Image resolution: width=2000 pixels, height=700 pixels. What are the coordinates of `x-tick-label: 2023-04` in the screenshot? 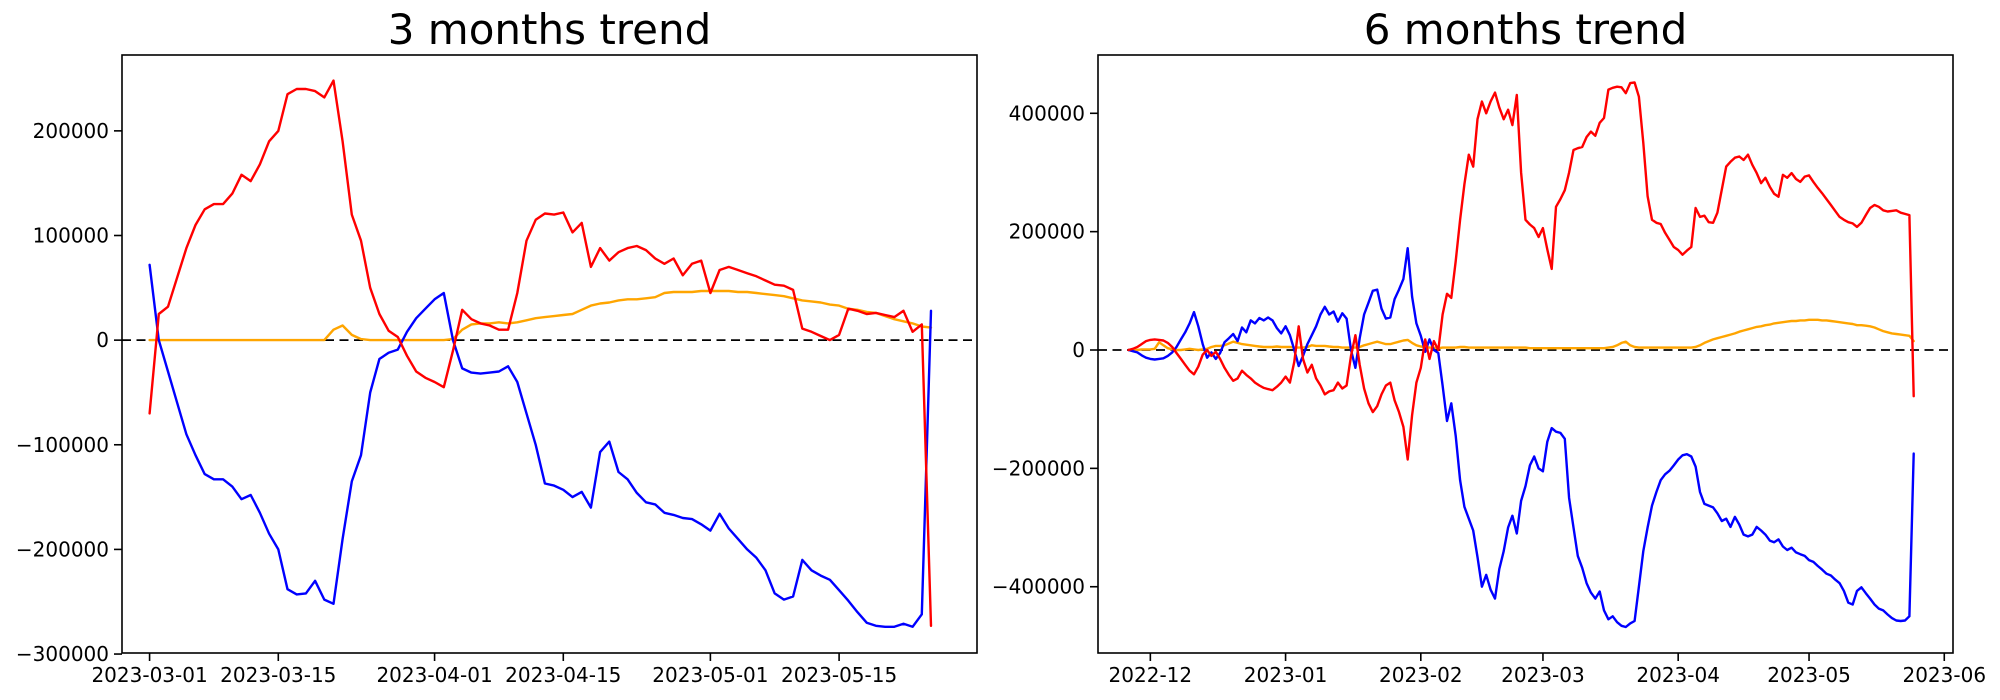 It's located at (1678, 675).